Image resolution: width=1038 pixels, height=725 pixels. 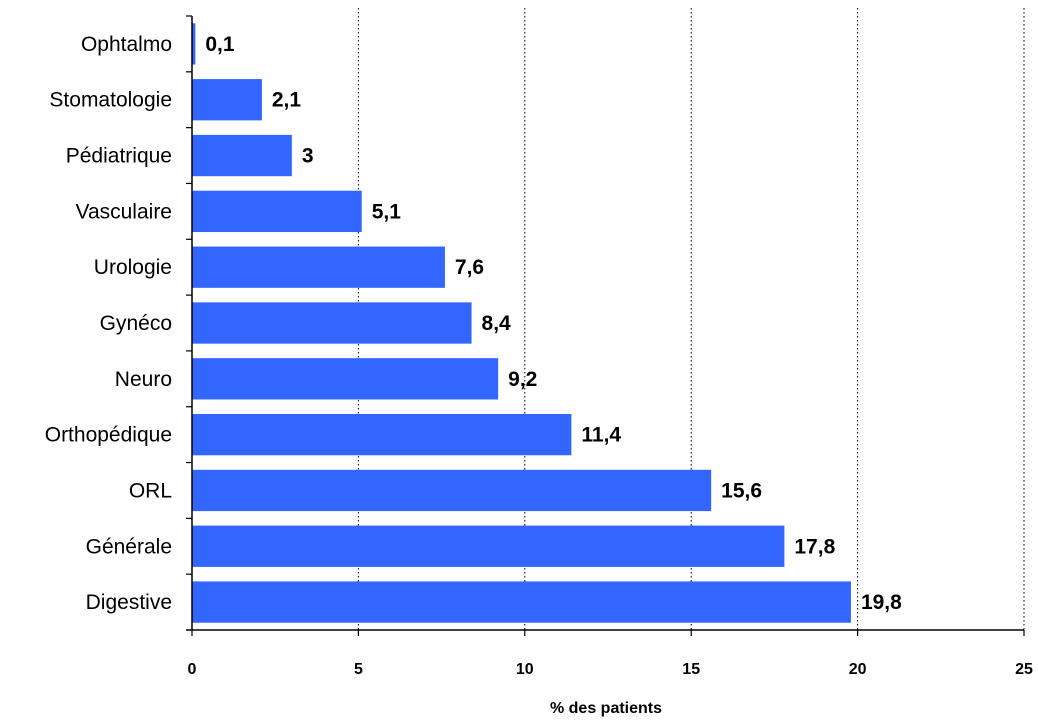 I want to click on data-label: 11,4, so click(x=601, y=435).